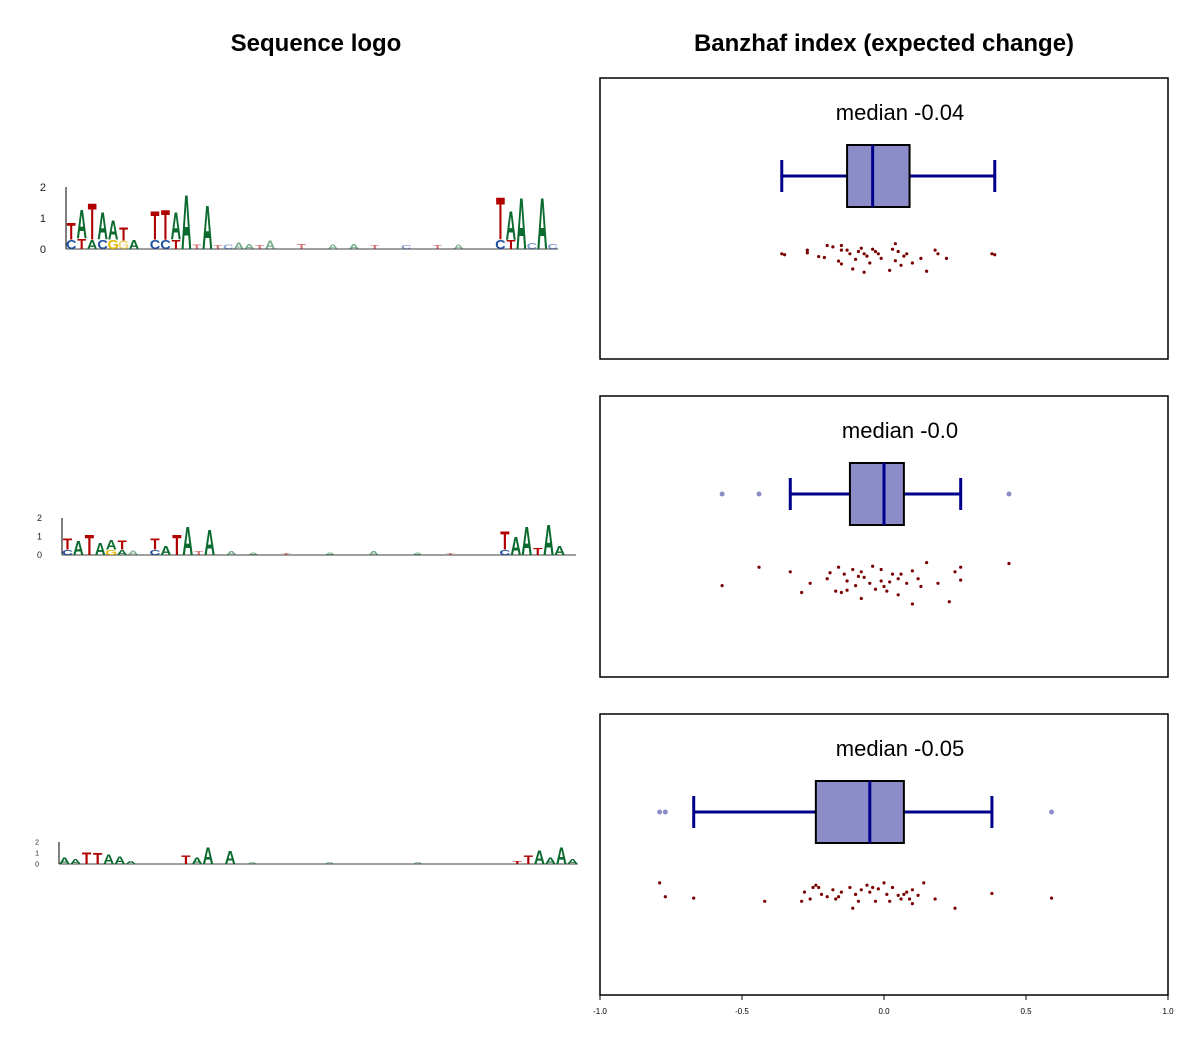  I want to click on sequence-logo-title: Sequence logo, so click(316, 43).